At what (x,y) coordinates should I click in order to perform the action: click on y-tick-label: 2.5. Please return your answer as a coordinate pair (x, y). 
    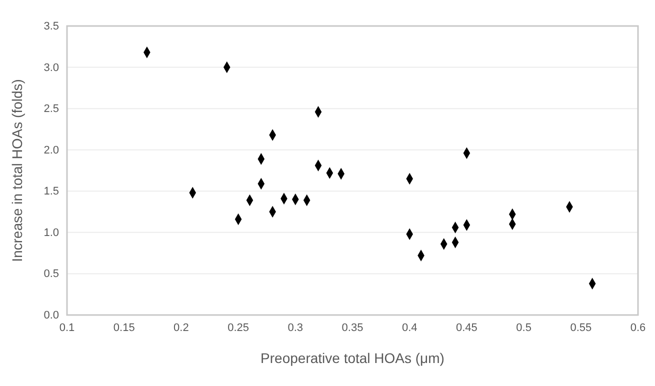
    Looking at the image, I should click on (51, 109).